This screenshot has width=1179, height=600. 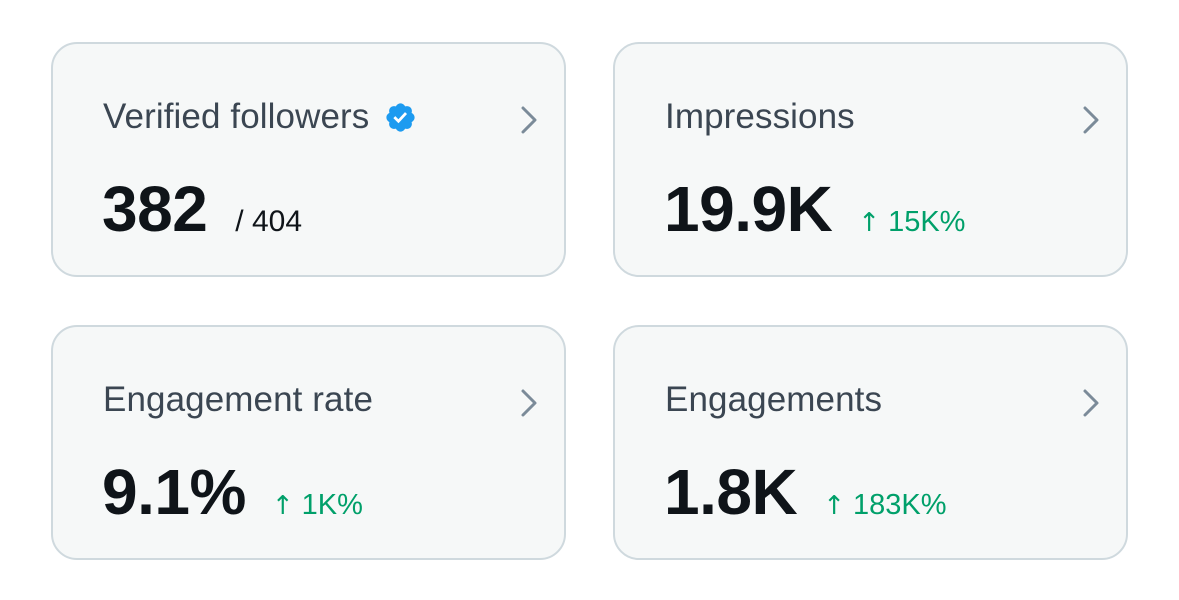 I want to click on metric-value: 382, so click(x=155, y=209).